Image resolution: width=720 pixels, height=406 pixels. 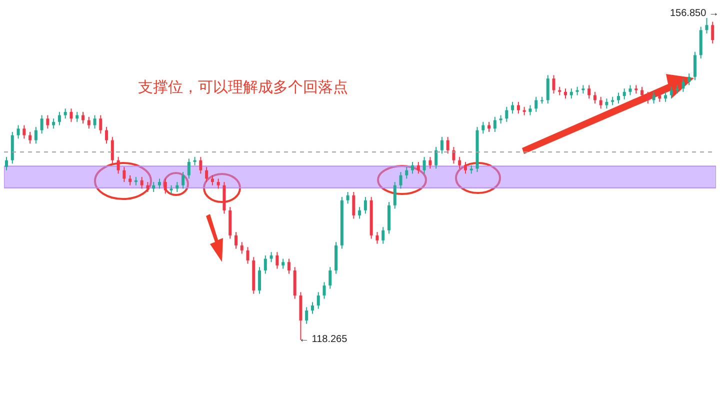 I want to click on annotation: 支撑位，可以理解成多个回落点, so click(x=243, y=87).